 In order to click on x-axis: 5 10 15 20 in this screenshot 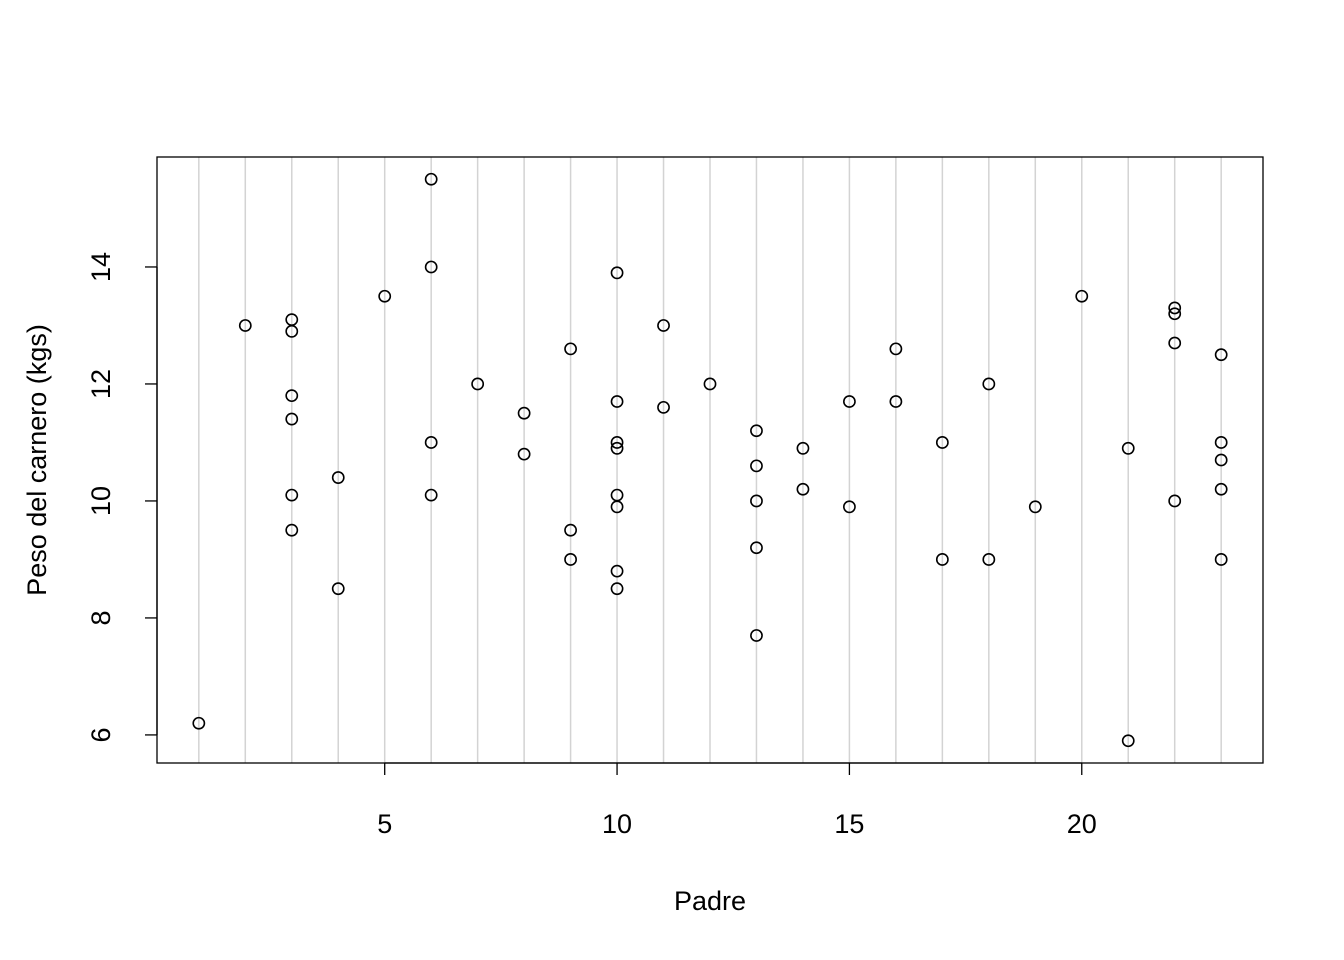, I will do `click(737, 800)`.